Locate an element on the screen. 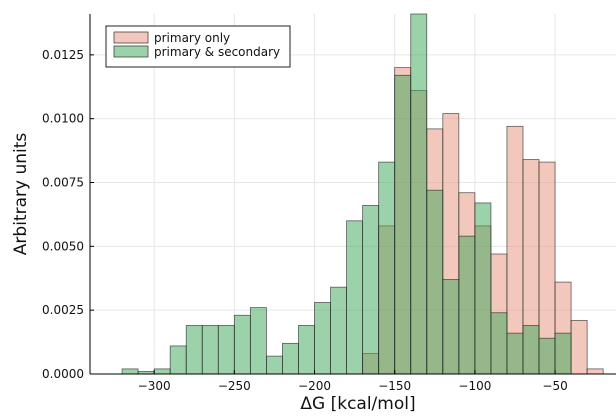  legend-swatch-primary-secondary is located at coordinates (131, 51).